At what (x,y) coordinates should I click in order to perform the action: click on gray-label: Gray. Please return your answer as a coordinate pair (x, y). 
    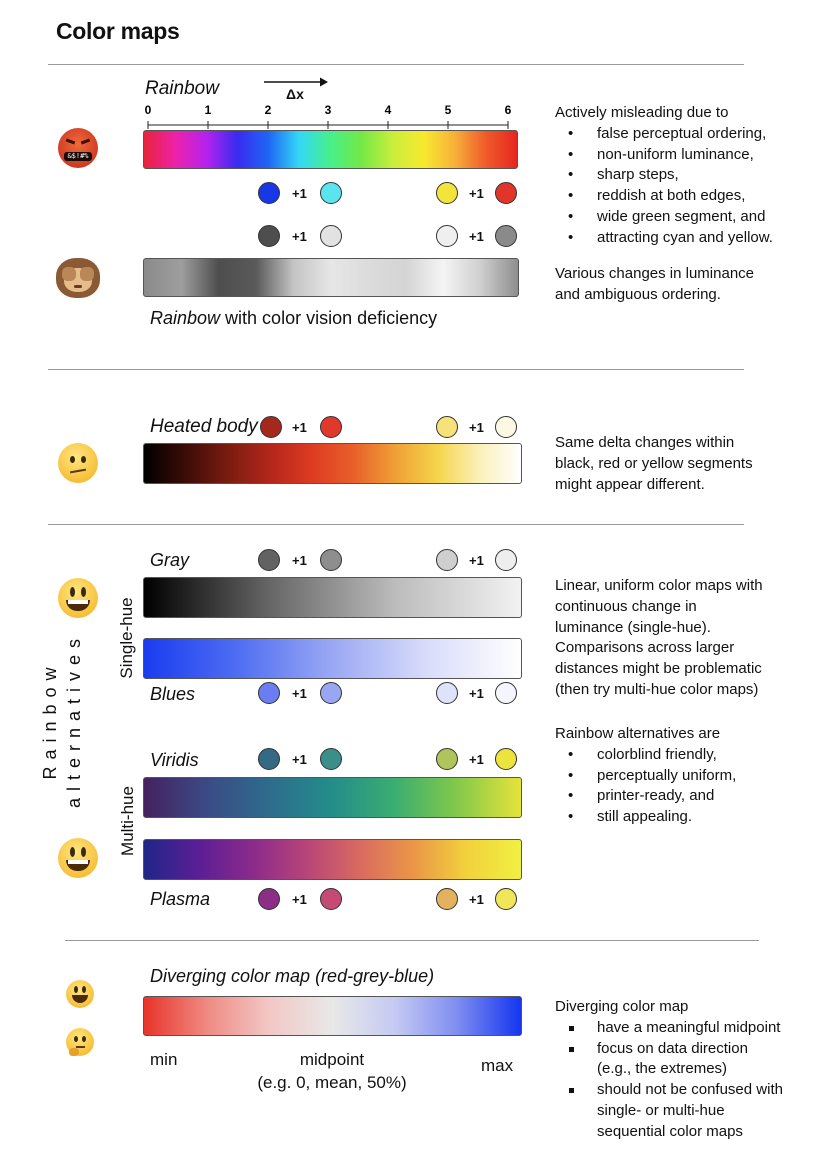
    Looking at the image, I should click on (170, 560).